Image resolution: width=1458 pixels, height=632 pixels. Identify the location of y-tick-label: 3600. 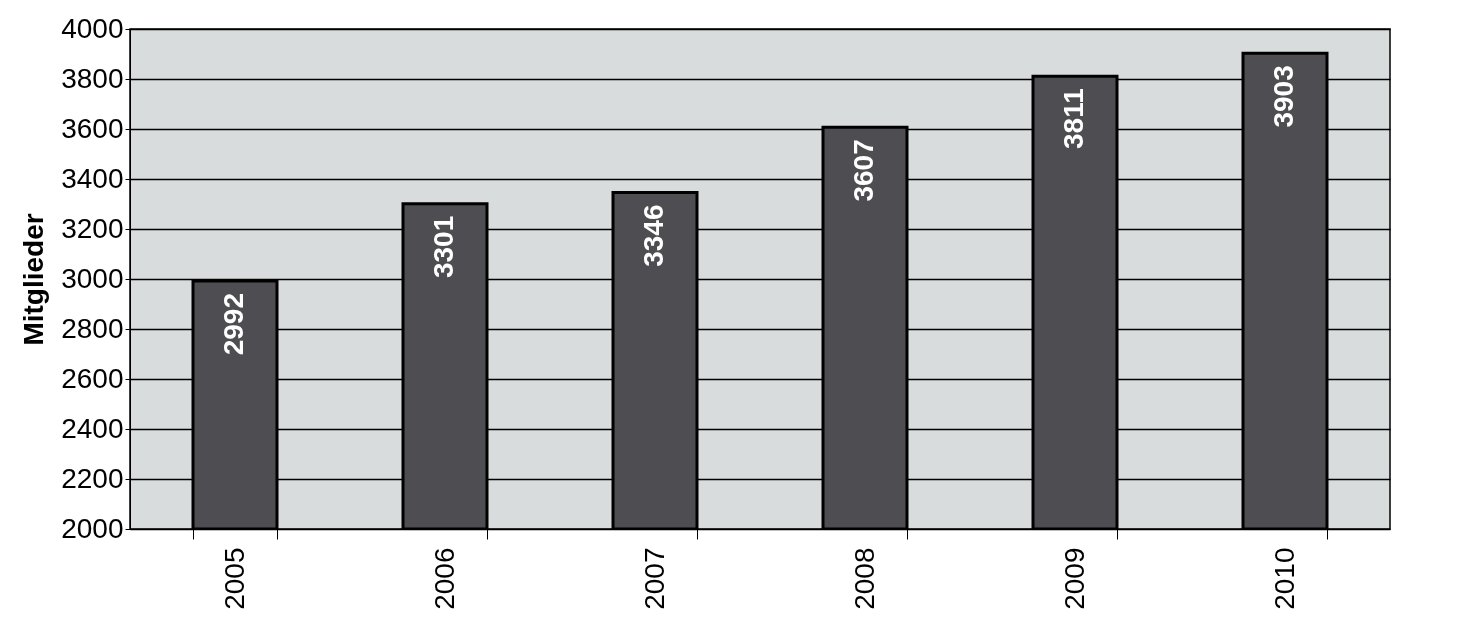
(92, 128).